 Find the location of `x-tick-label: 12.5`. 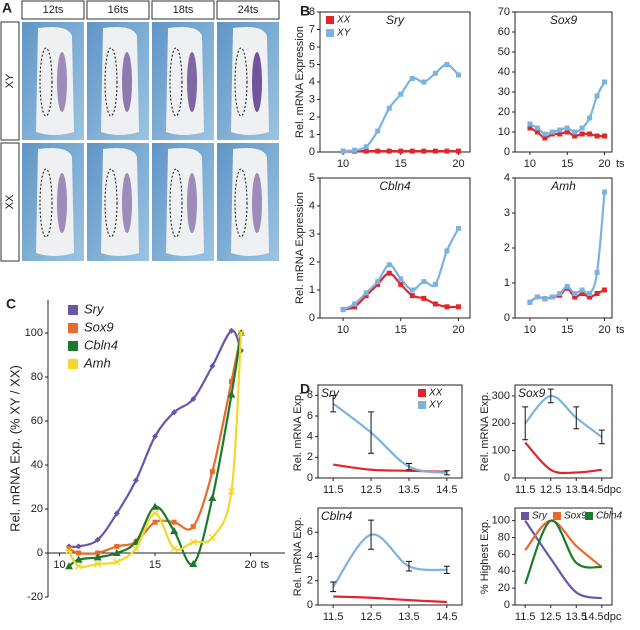

x-tick-label: 12.5 is located at coordinates (550, 617).